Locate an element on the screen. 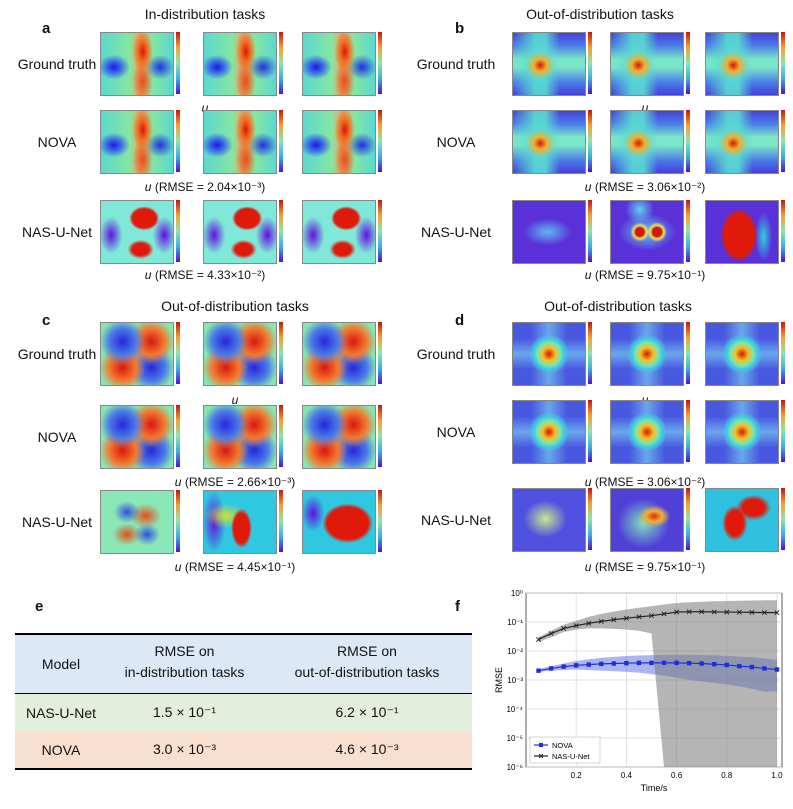  row-caption: u (RMSE = 2.66×10⁻³) is located at coordinates (235, 482).